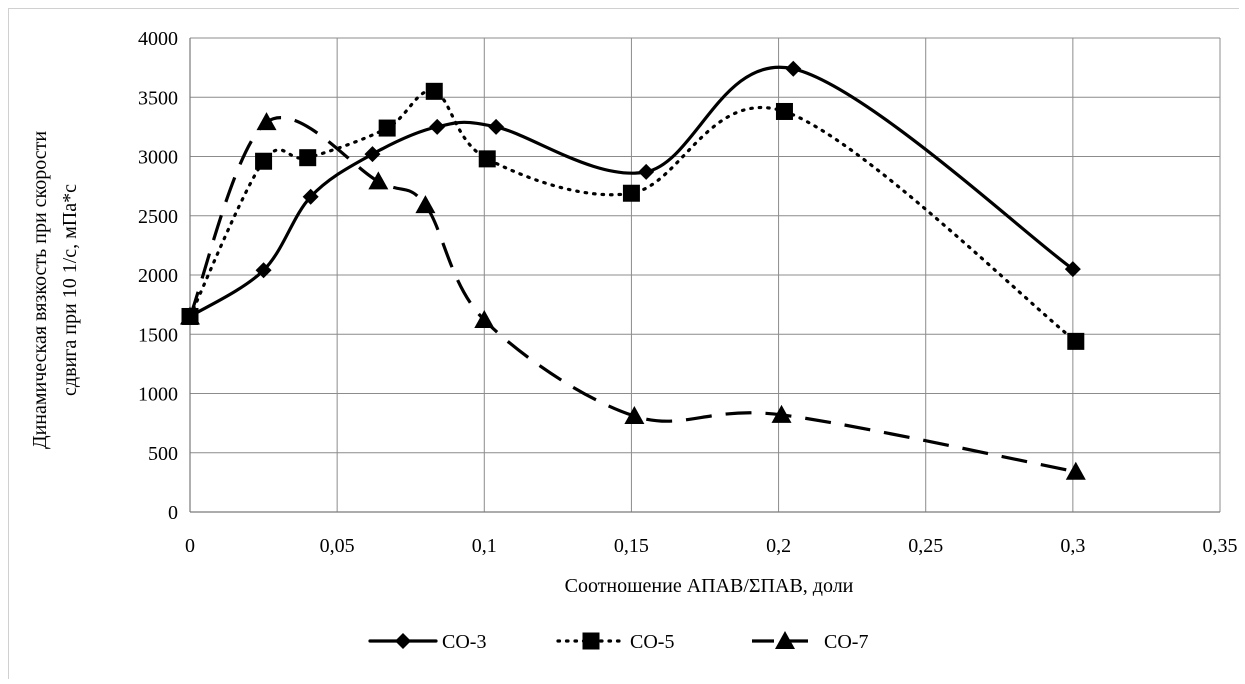 The width and height of the screenshot is (1245, 684). I want to click on y-tick-label: 3000, so click(158, 158).